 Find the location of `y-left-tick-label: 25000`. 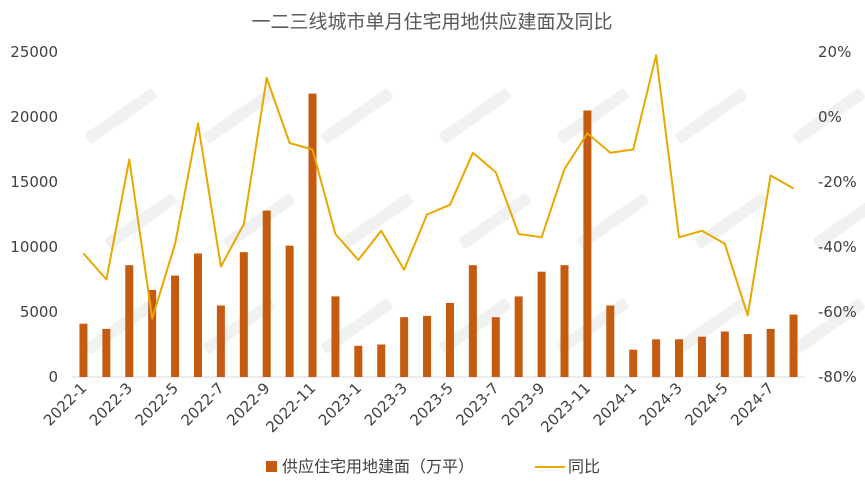

y-left-tick-label: 25000 is located at coordinates (34, 52).